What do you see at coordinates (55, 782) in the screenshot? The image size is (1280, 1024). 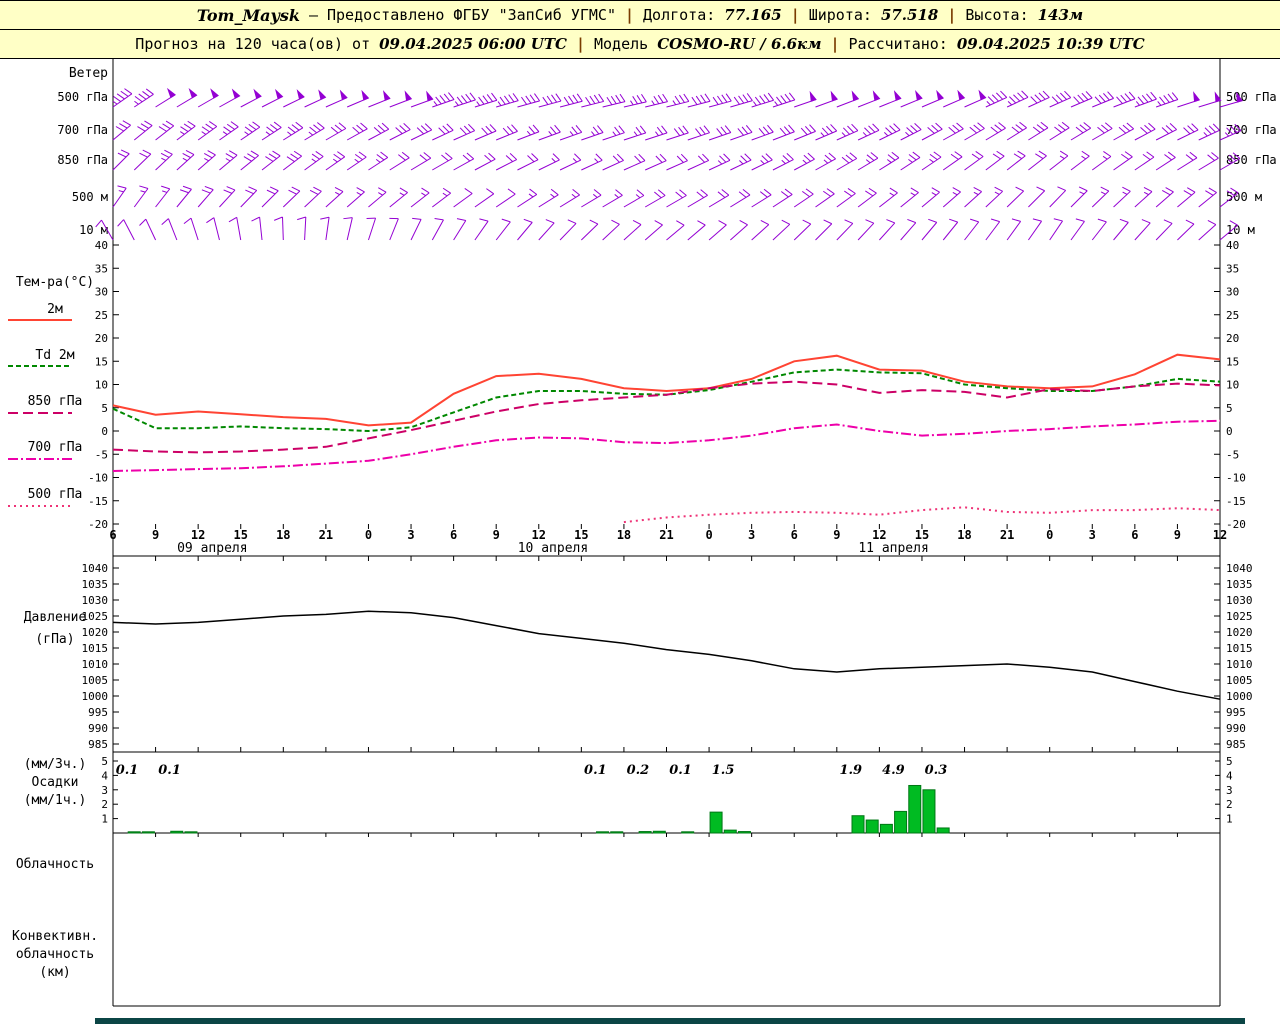 I see `precip-panel-title: Осадки` at bounding box center [55, 782].